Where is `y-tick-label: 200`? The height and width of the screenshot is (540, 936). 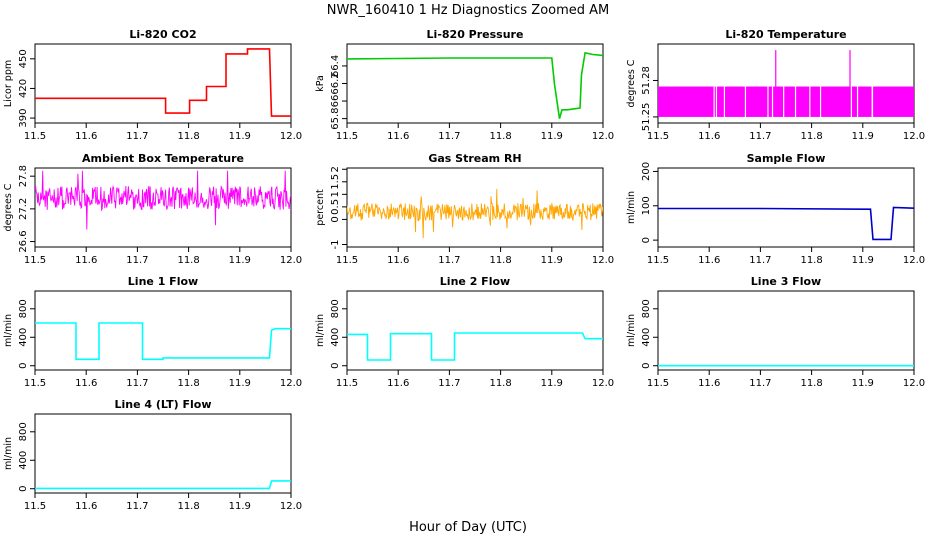 y-tick-label: 200 is located at coordinates (646, 171).